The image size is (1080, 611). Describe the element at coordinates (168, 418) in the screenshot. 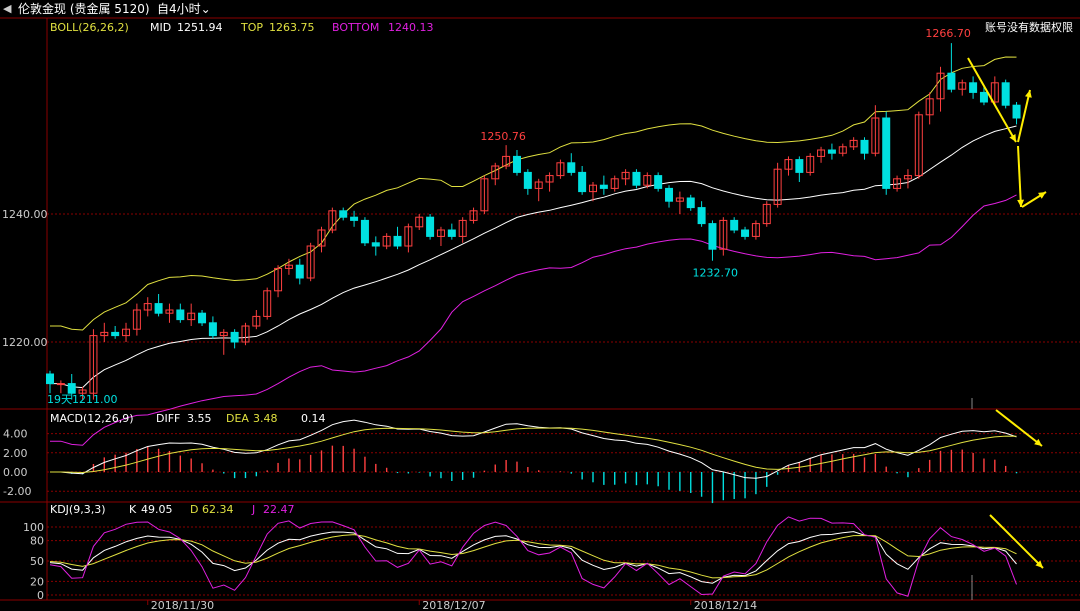

I see `macd-diff-label: DIFF` at that location.